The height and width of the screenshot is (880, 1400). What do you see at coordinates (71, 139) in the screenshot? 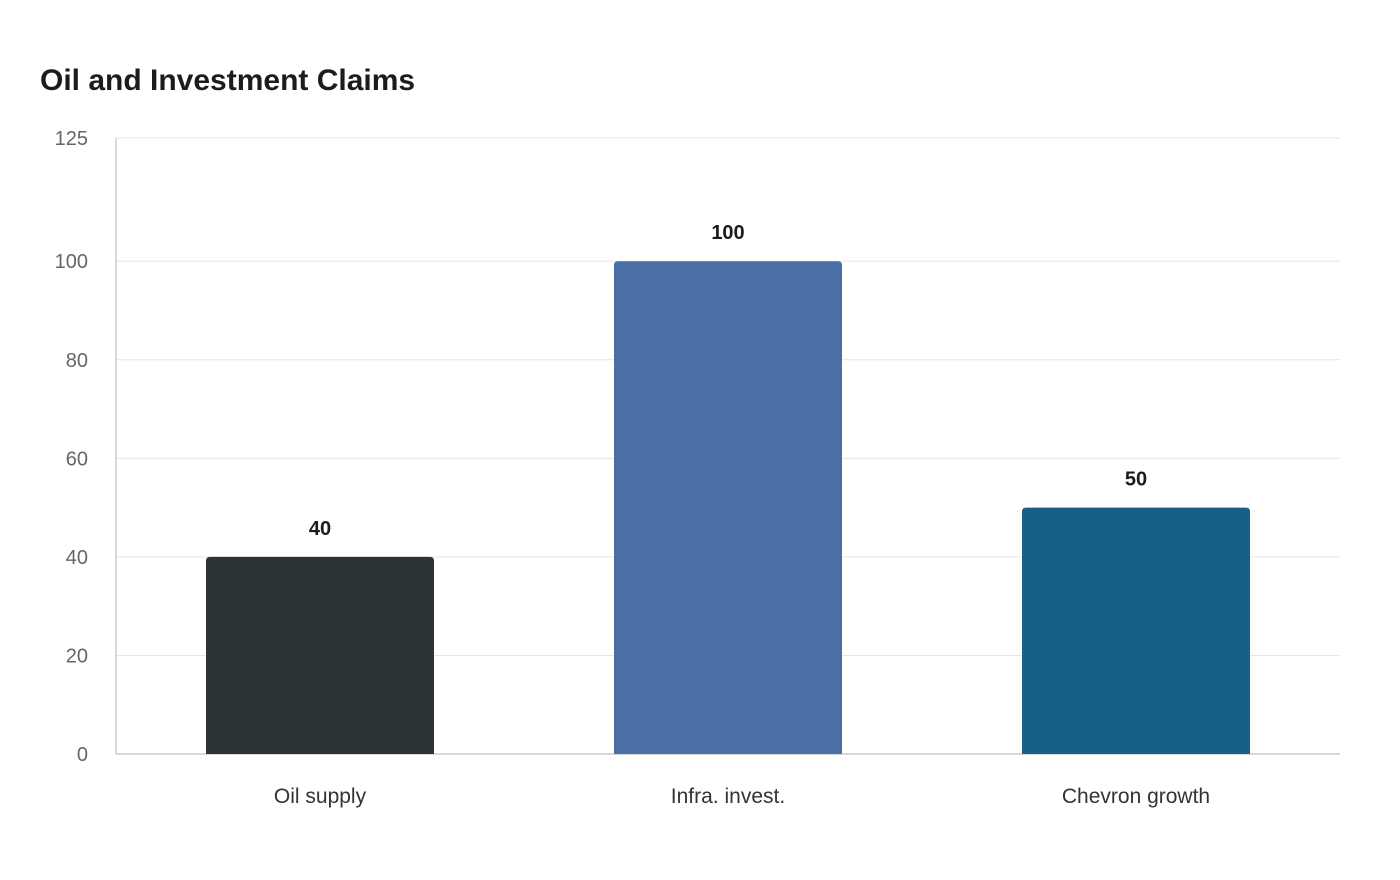
I see `y-tick-label: 125` at bounding box center [71, 139].